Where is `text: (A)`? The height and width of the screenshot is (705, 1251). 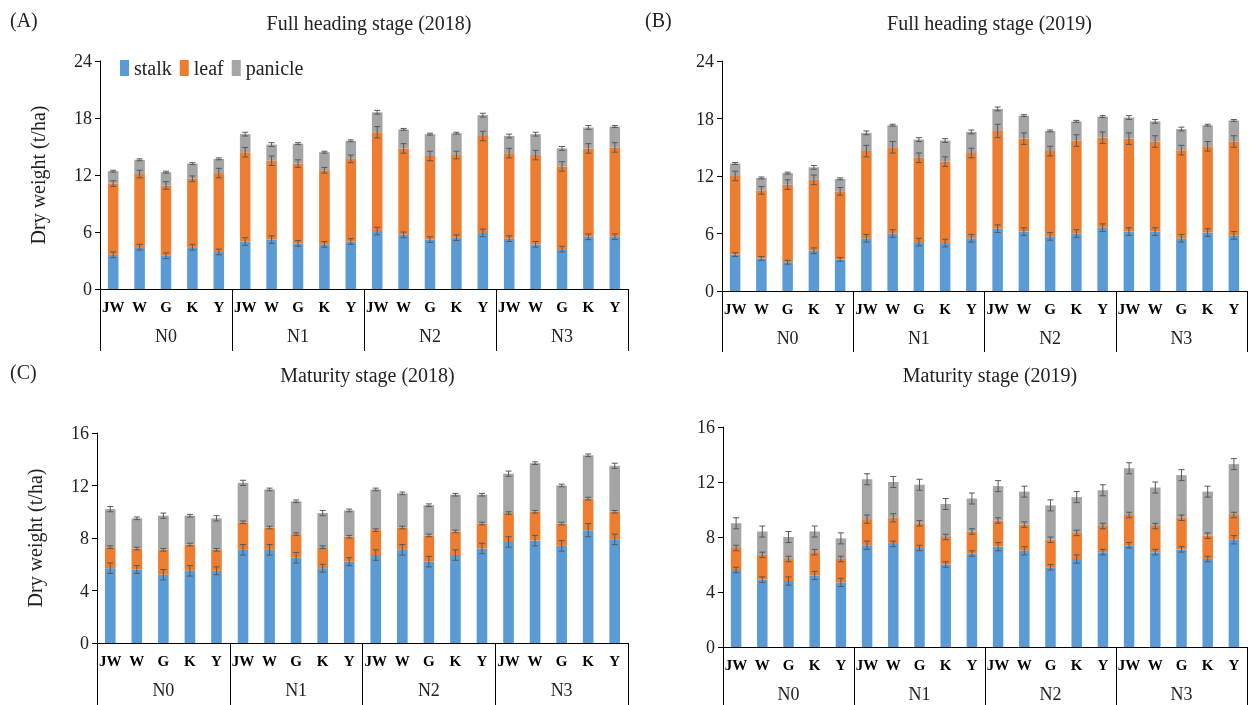 text: (A) is located at coordinates (24, 20).